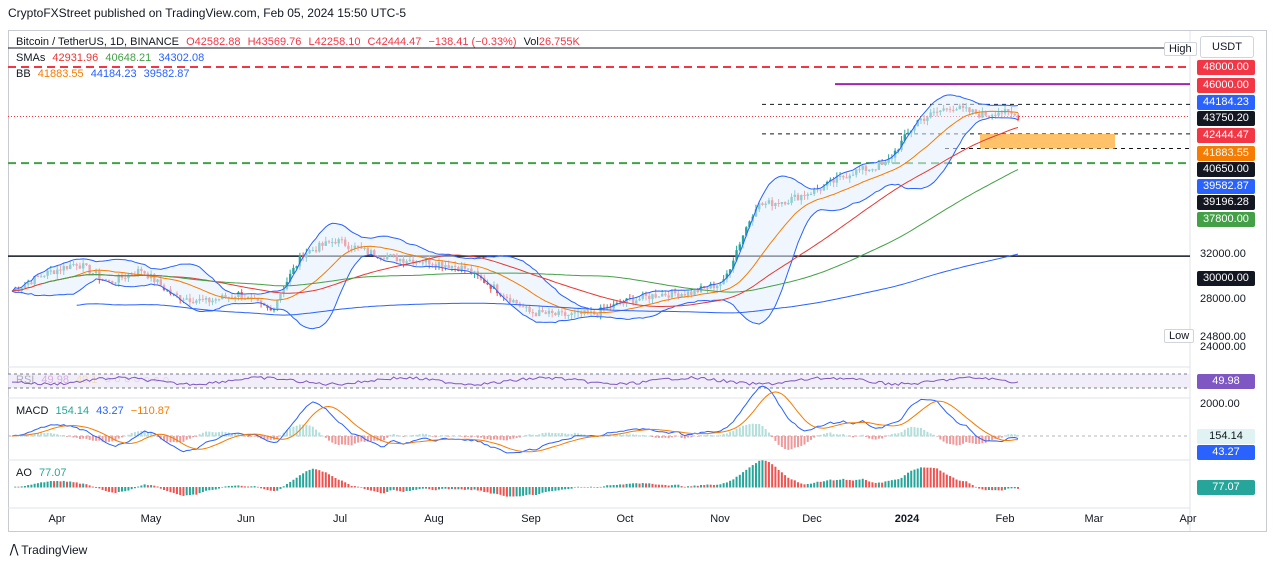 This screenshot has height=567, width=1273. I want to click on sma-value-2: 40648.21, so click(128, 58).